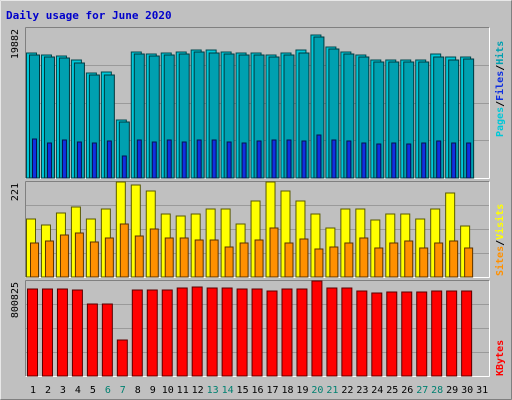 The width and height of the screenshot is (512, 400). Describe the element at coordinates (409, 161) in the screenshot. I see `bar-pages: Pages 4500` at that location.